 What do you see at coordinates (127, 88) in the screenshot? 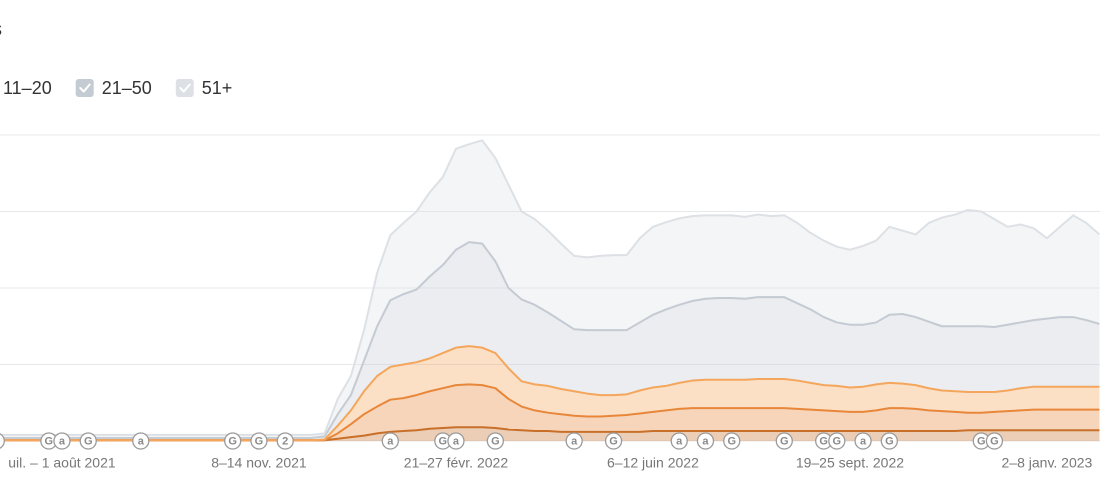
I see `legend-label: 21–50` at bounding box center [127, 88].